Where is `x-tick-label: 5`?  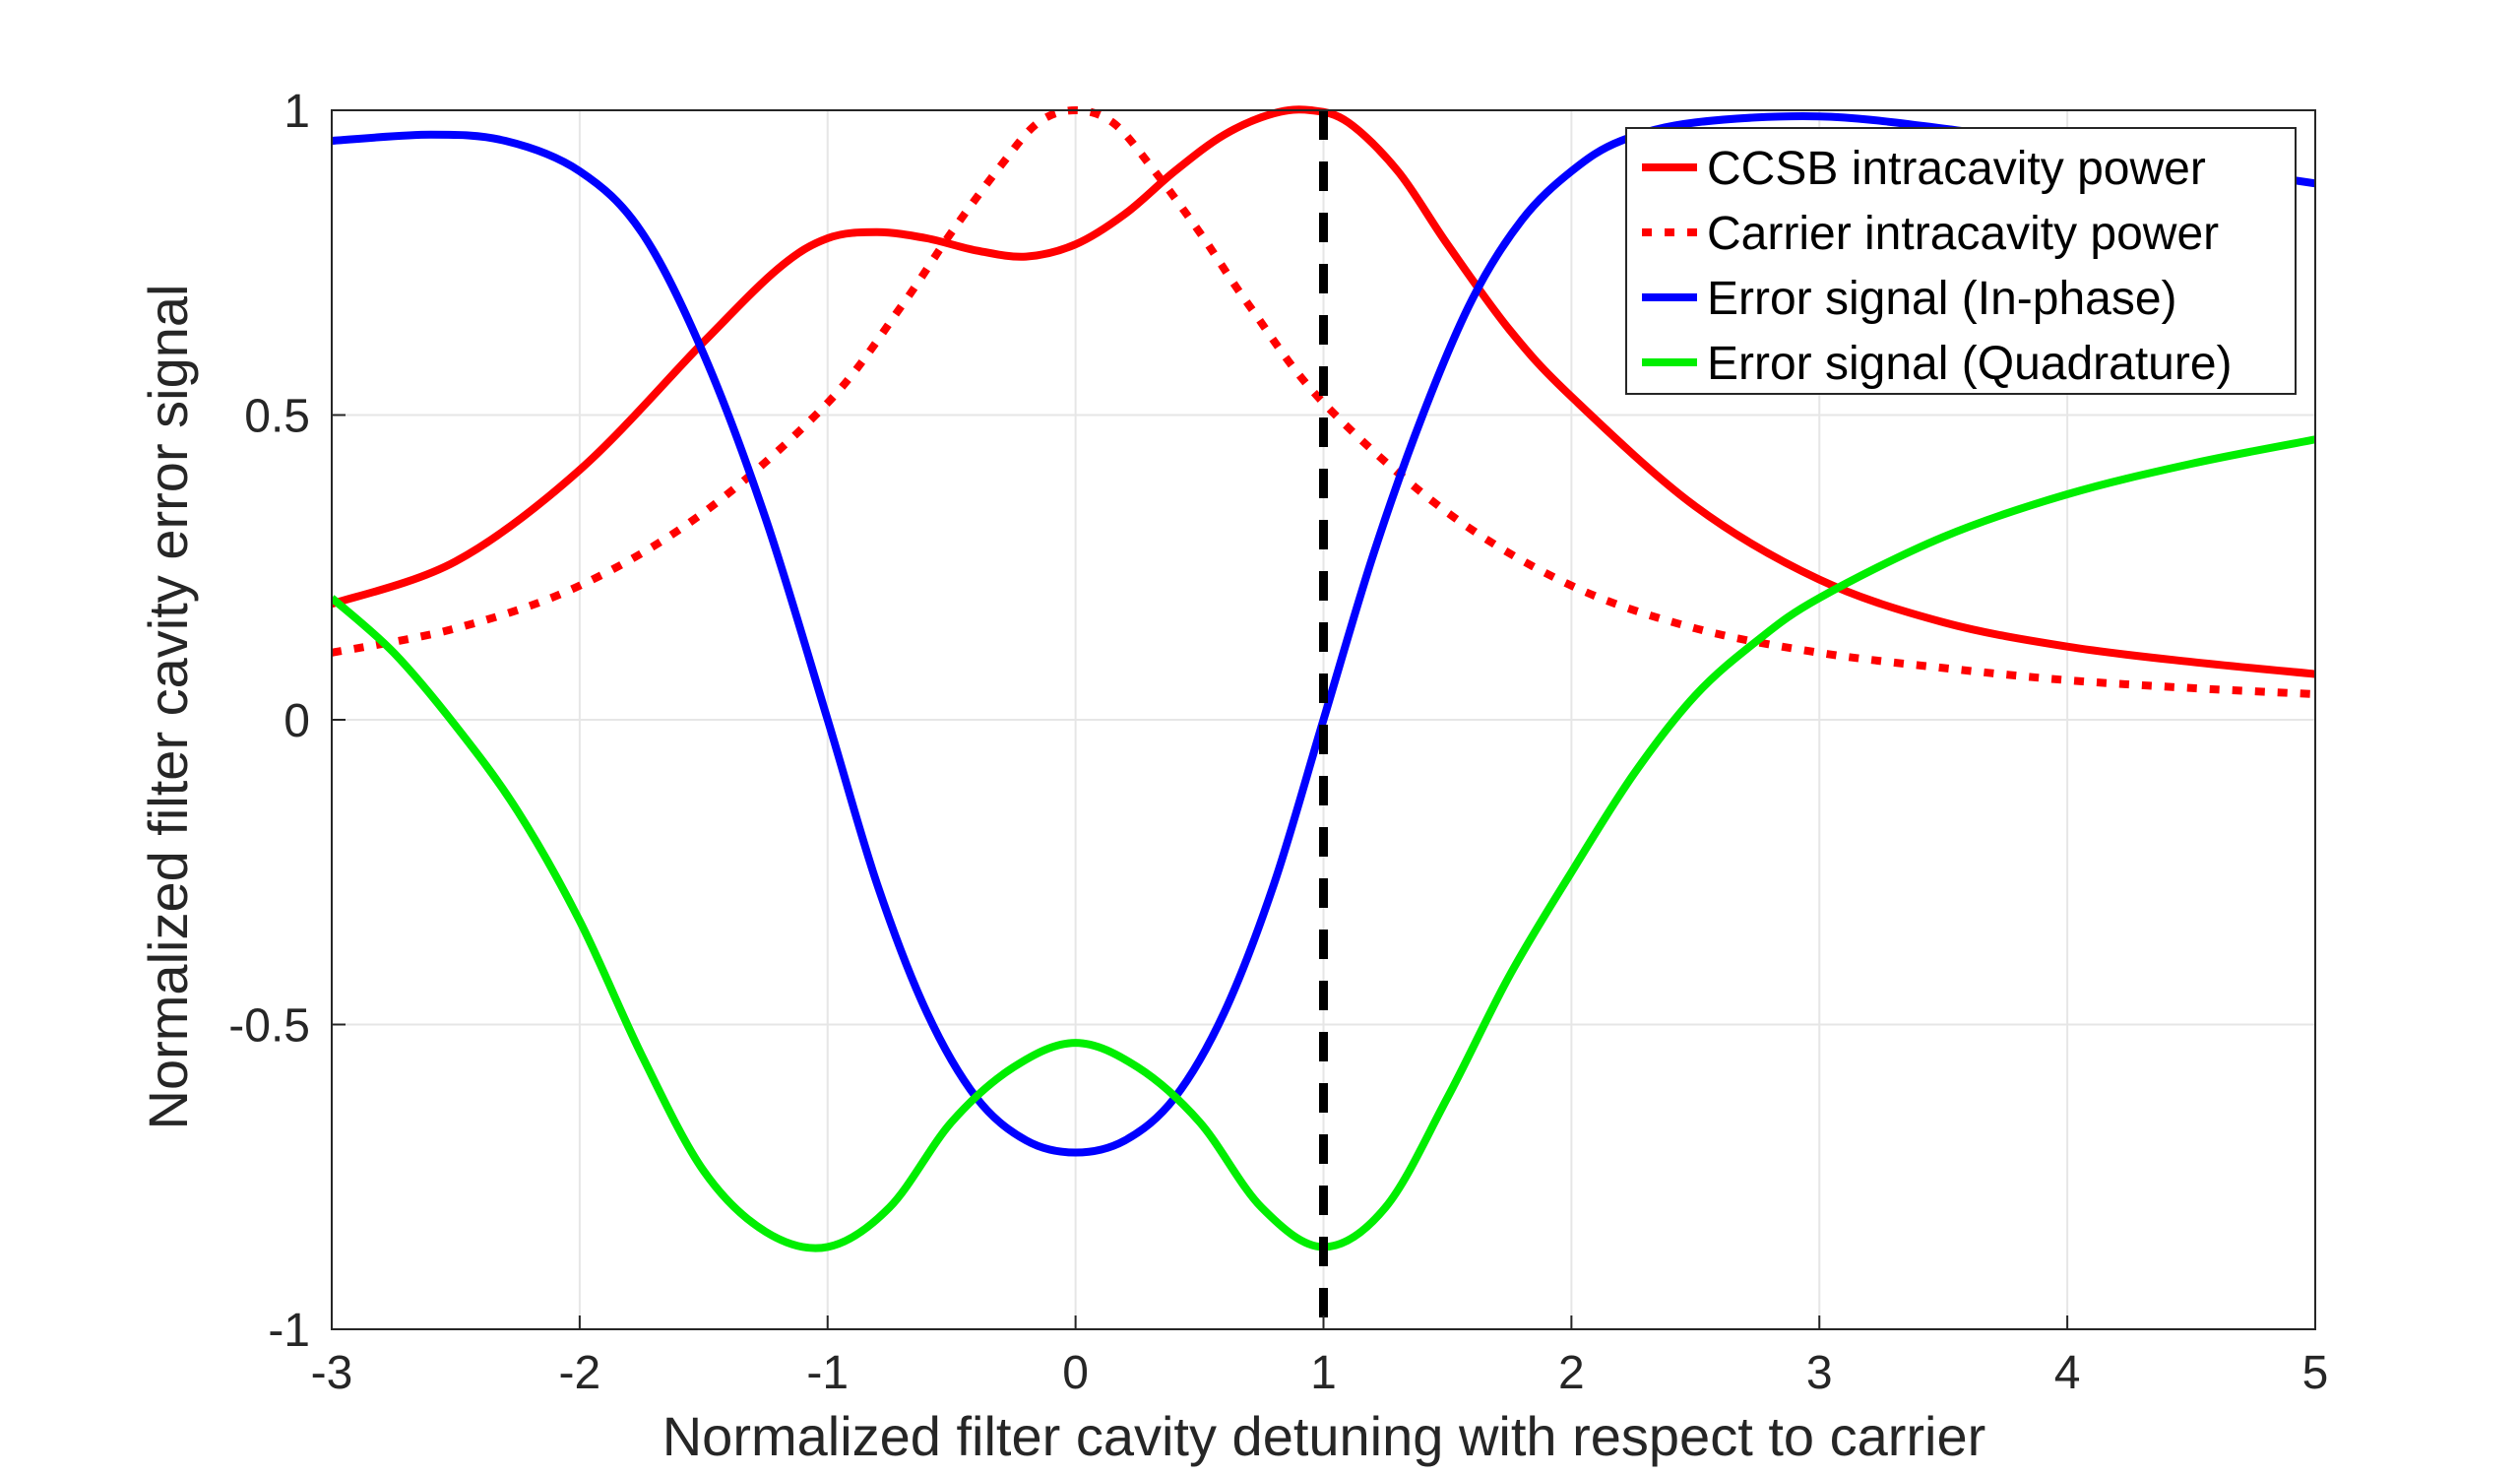 x-tick-label: 5 is located at coordinates (2315, 1373).